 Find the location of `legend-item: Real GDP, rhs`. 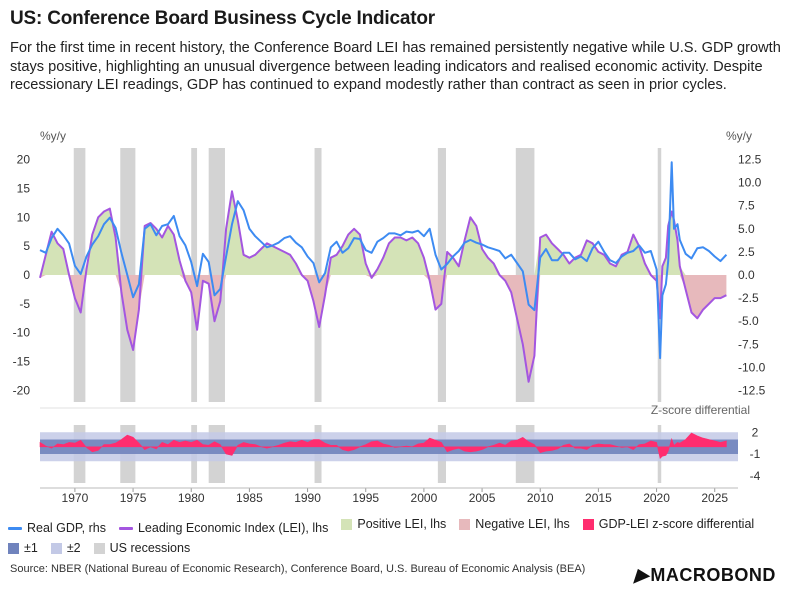

legend-item: Real GDP, rhs is located at coordinates (57, 528).